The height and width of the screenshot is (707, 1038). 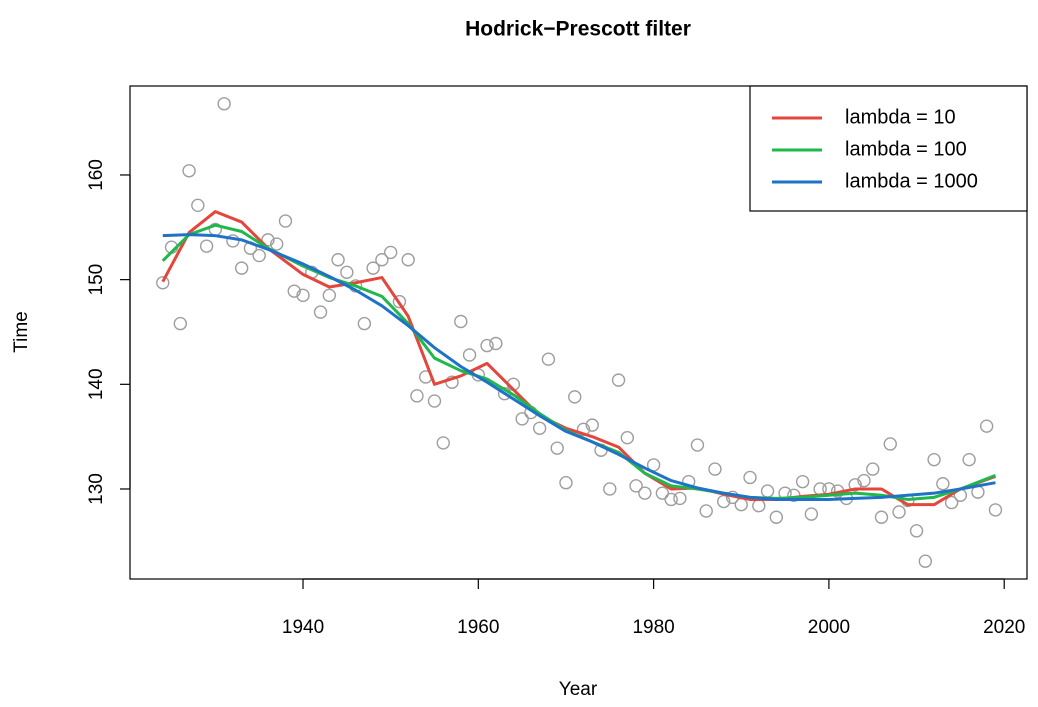 What do you see at coordinates (96, 489) in the screenshot?
I see `y-tick-label: 130` at bounding box center [96, 489].